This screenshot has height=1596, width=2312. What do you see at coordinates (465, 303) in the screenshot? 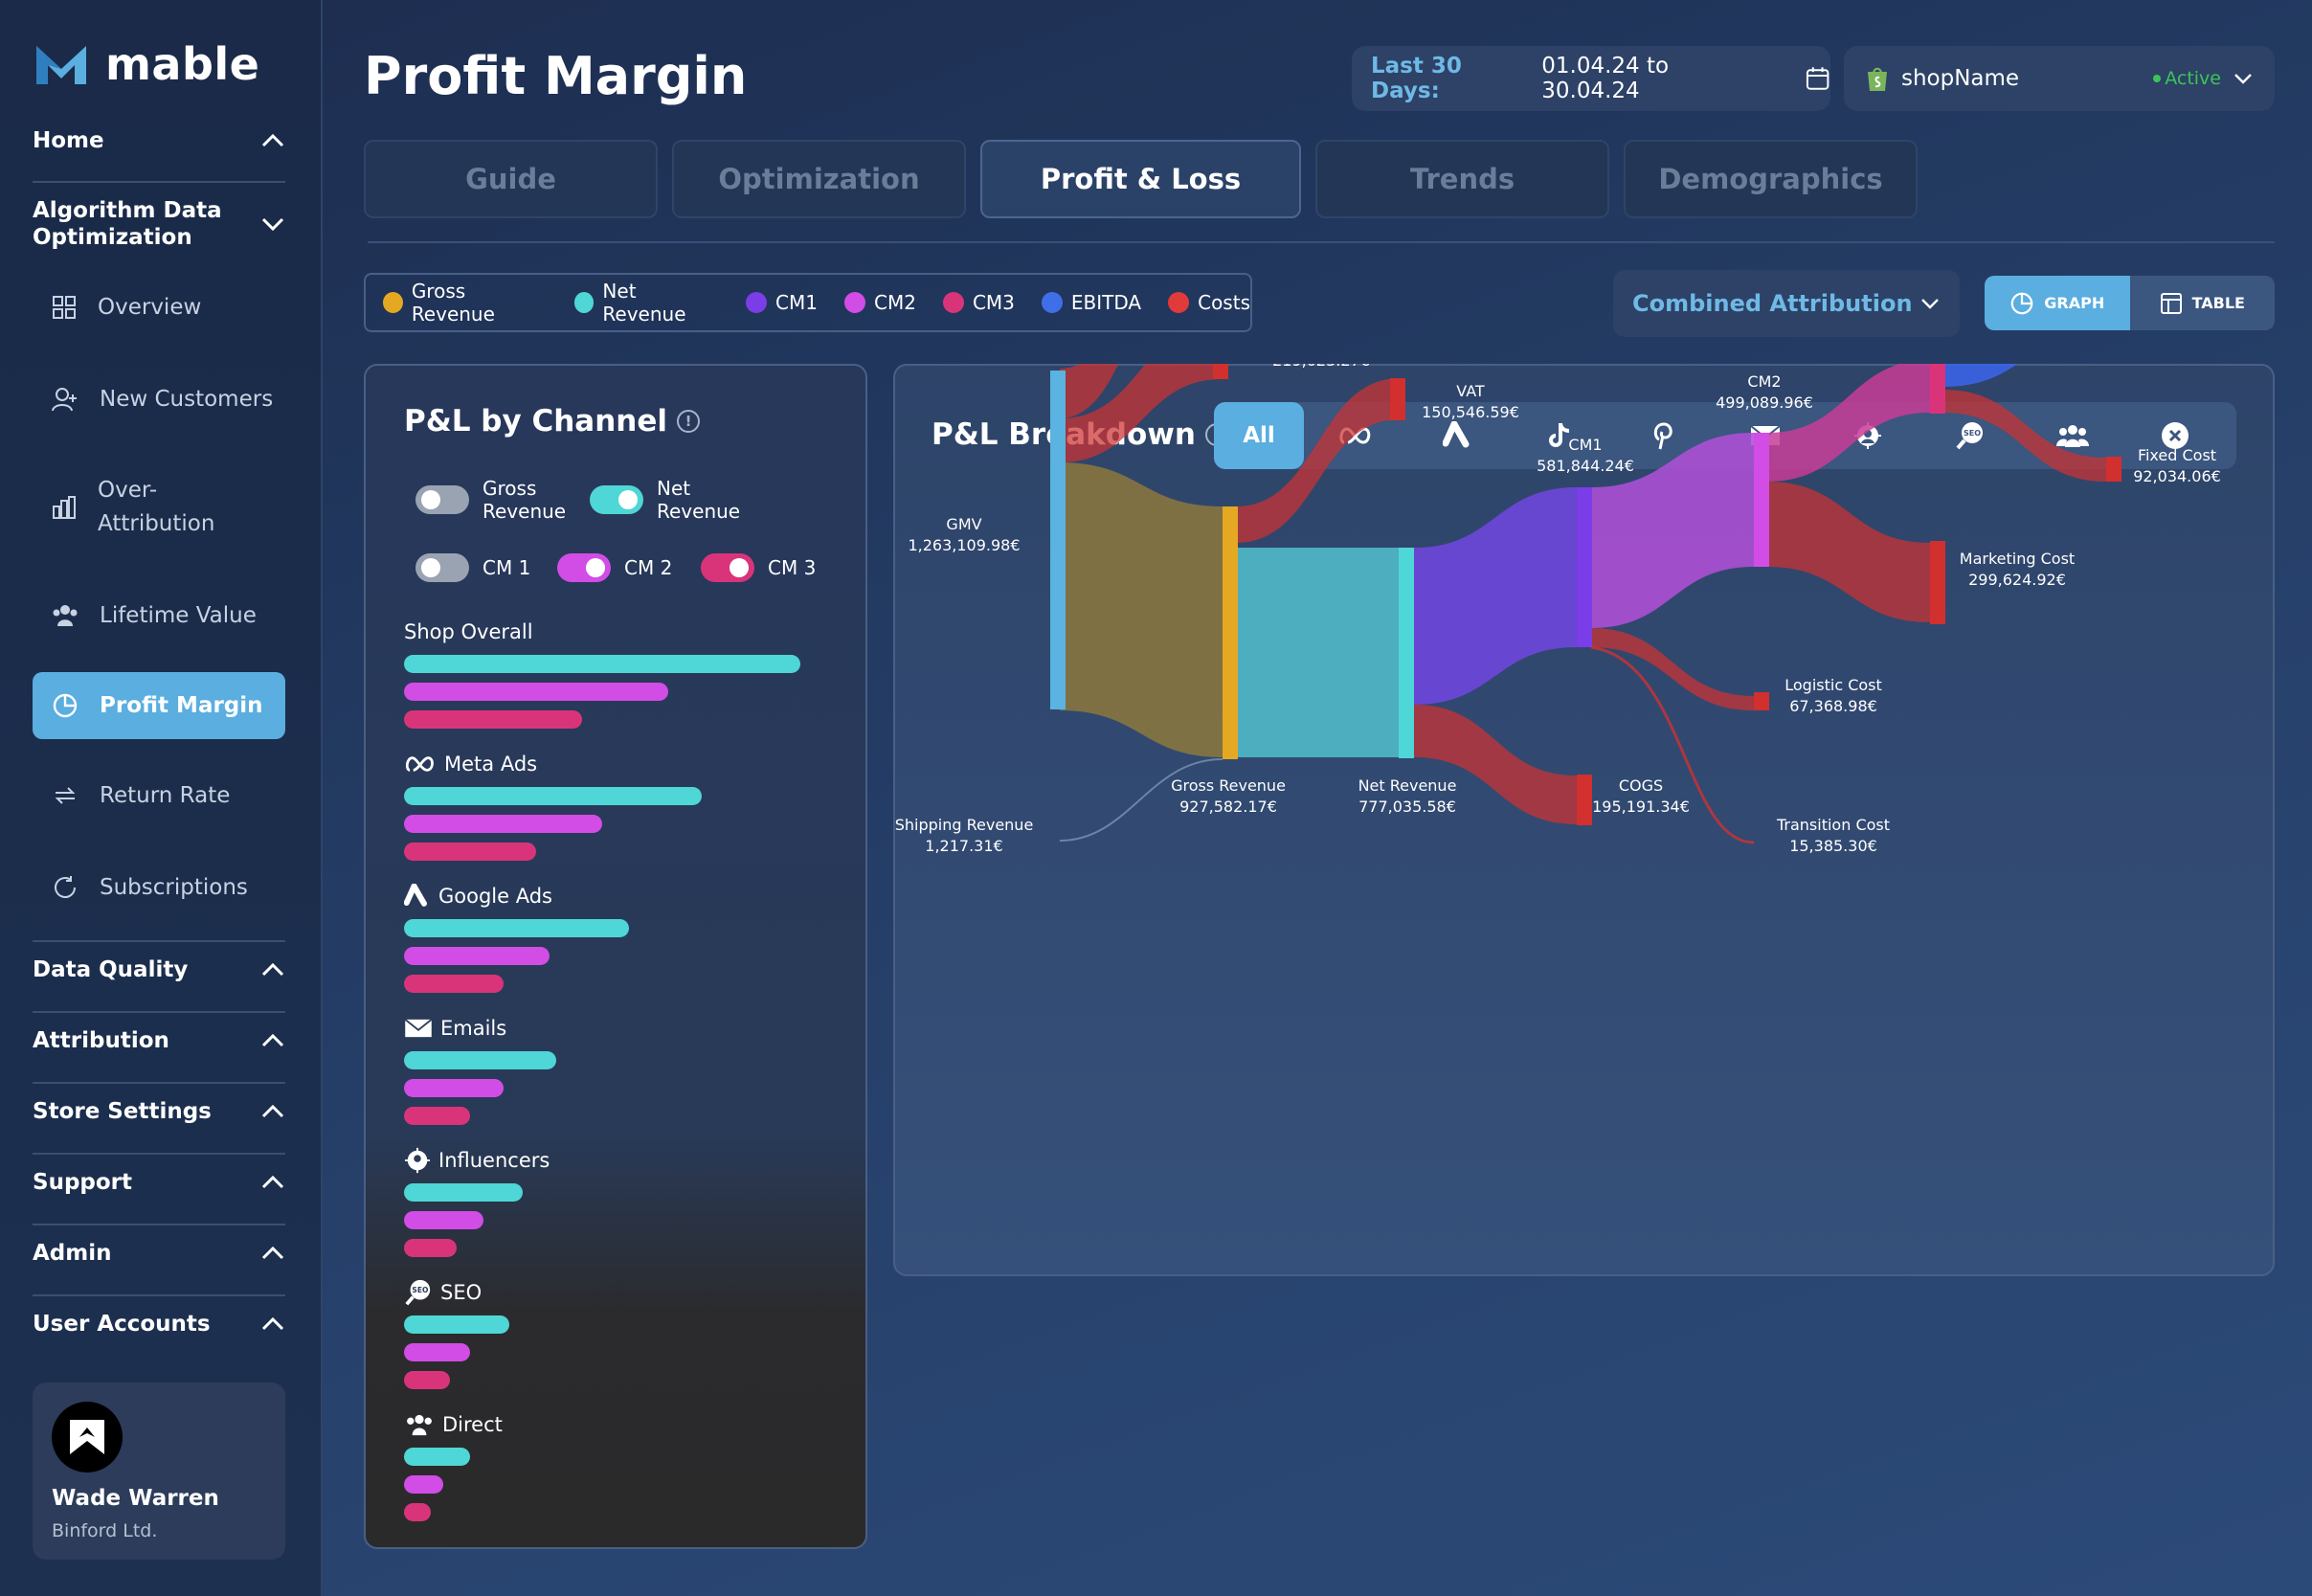
I see `legend-item: Gross Revenue` at bounding box center [465, 303].